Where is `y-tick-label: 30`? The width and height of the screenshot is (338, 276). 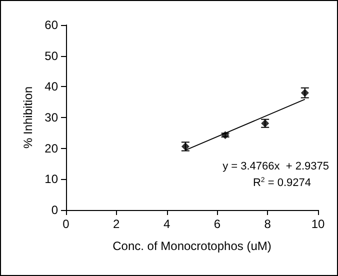
y-tick-label: 30 is located at coordinates (51, 117).